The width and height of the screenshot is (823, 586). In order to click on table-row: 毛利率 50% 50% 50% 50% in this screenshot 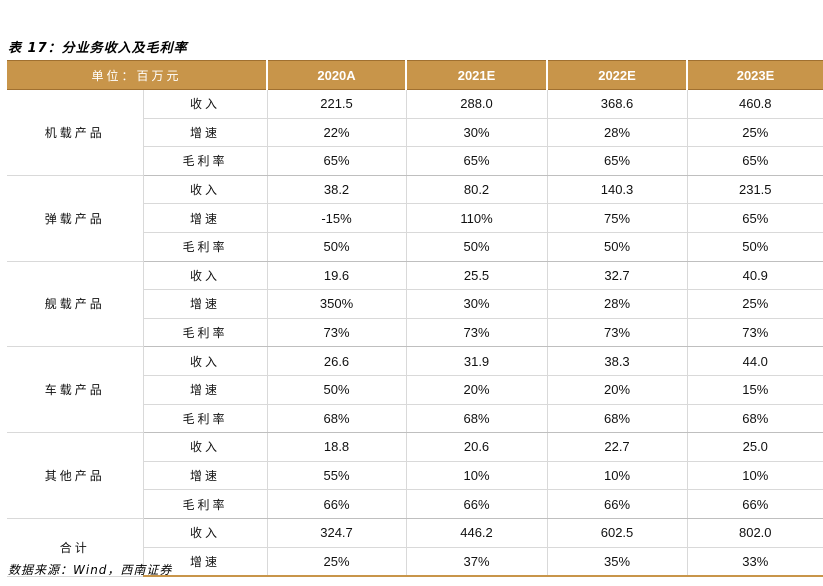, I will do `click(415, 247)`.